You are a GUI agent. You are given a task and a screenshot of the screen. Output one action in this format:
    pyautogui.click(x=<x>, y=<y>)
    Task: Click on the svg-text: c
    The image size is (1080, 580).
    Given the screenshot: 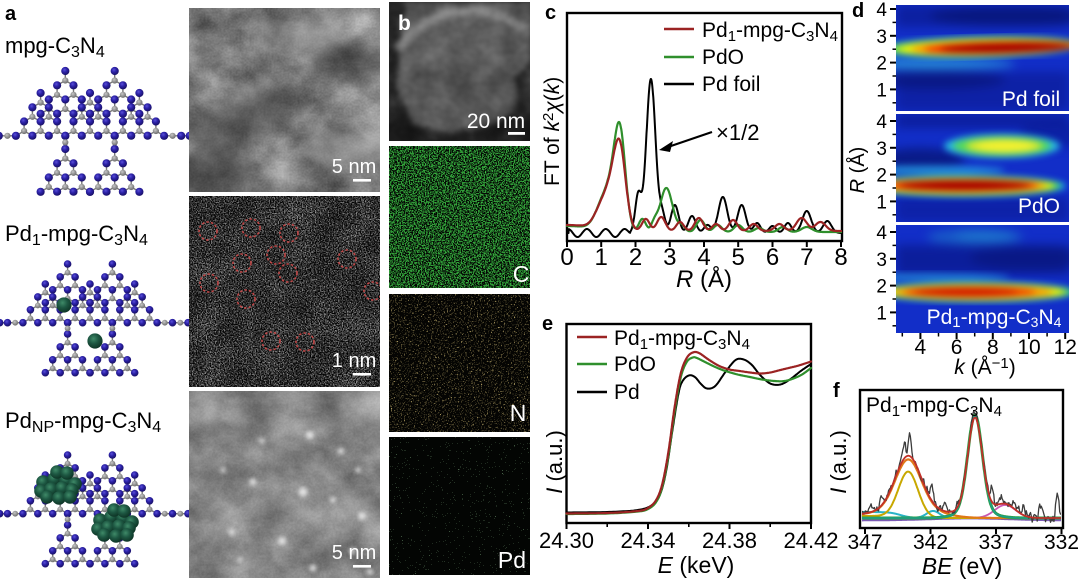 What is the action you would take?
    pyautogui.click(x=550, y=13)
    